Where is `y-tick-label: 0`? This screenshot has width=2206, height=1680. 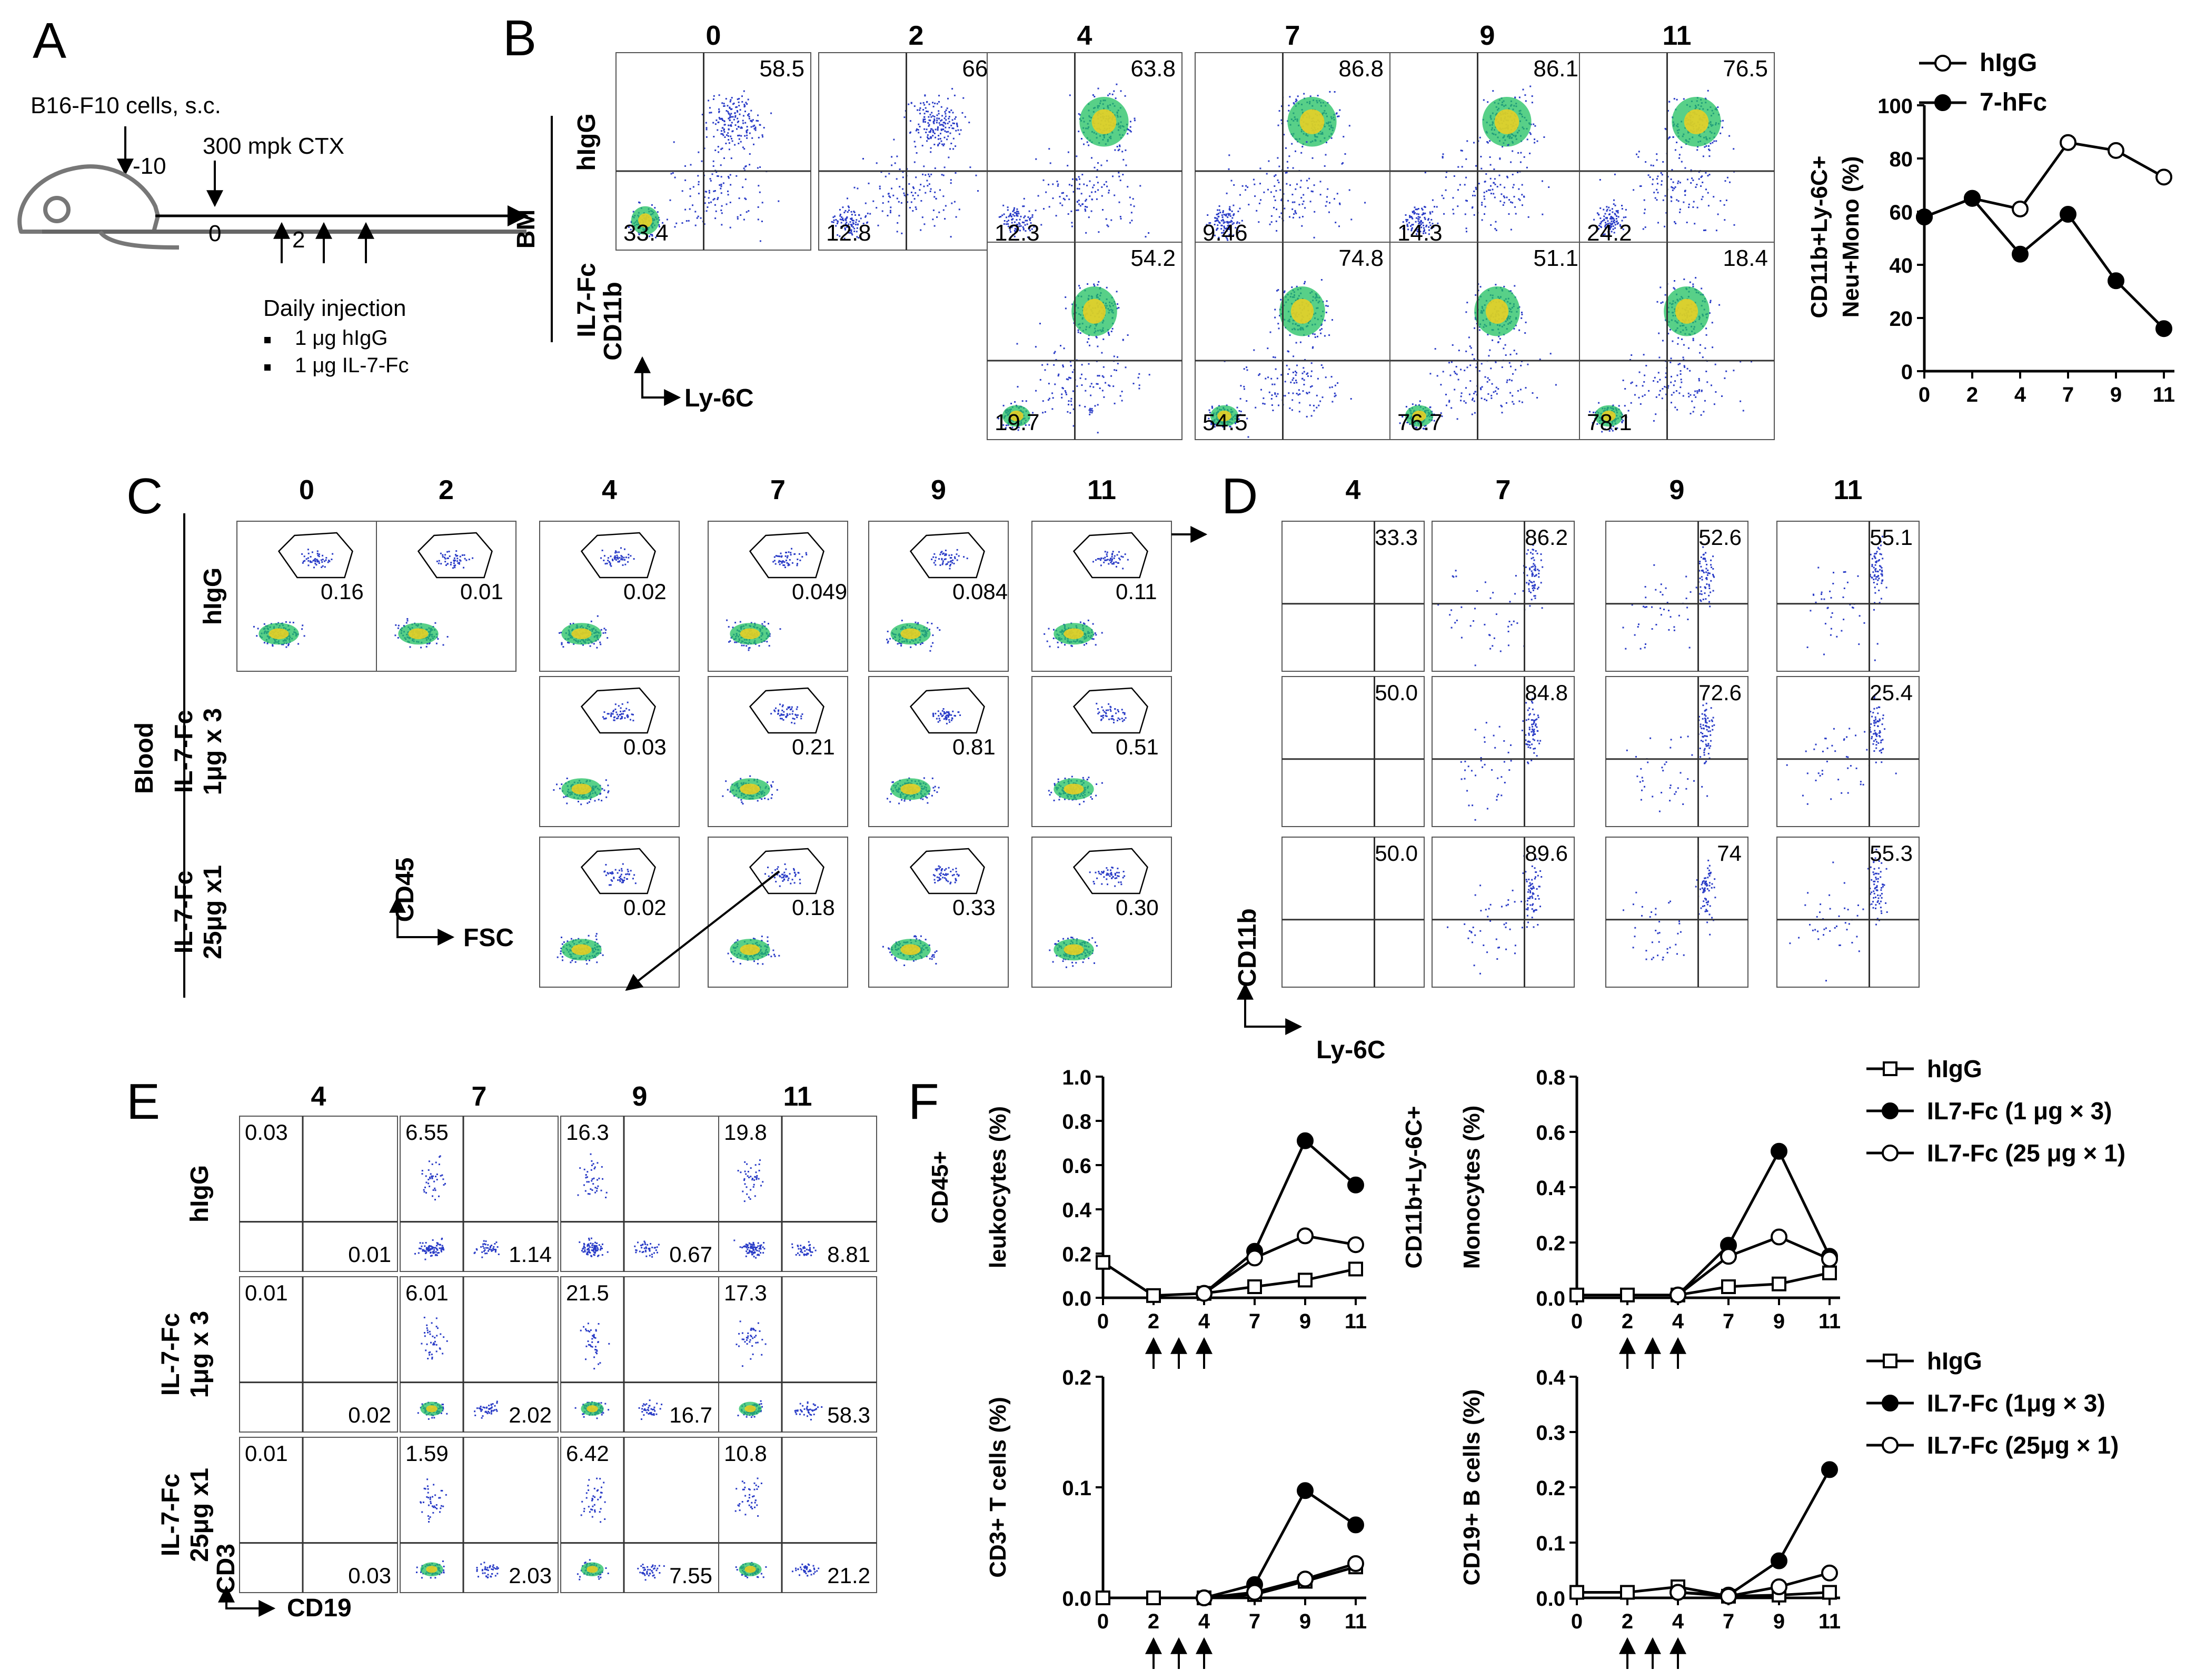
y-tick-label: 0 is located at coordinates (1907, 372).